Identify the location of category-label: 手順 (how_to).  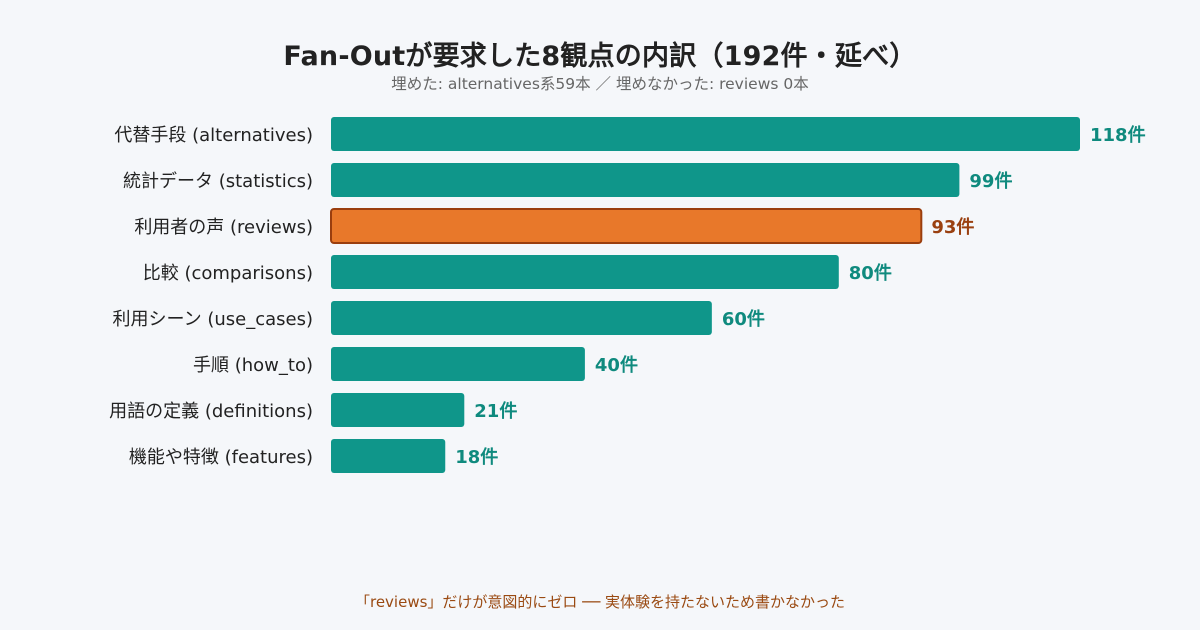
(253, 365).